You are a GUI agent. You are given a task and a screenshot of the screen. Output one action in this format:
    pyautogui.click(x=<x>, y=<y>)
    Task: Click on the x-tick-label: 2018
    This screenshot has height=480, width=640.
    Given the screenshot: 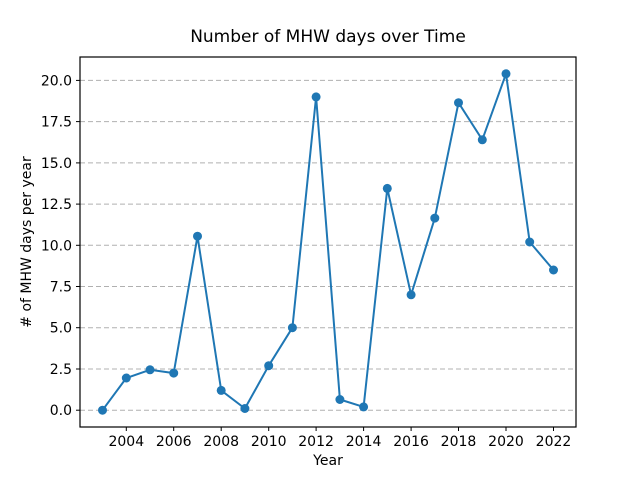 What is the action you would take?
    pyautogui.click(x=459, y=442)
    